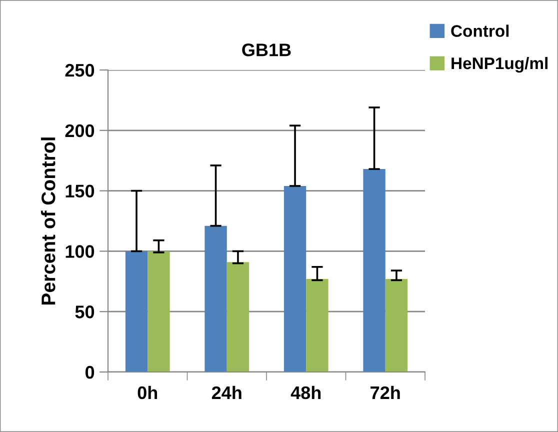  What do you see at coordinates (385, 392) in the screenshot?
I see `x-tick-label: 72h` at bounding box center [385, 392].